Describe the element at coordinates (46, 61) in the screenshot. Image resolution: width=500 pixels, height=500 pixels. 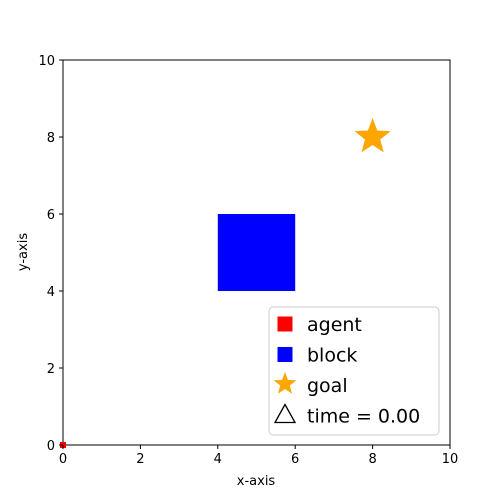
I see `y-tick-label: 10` at that location.